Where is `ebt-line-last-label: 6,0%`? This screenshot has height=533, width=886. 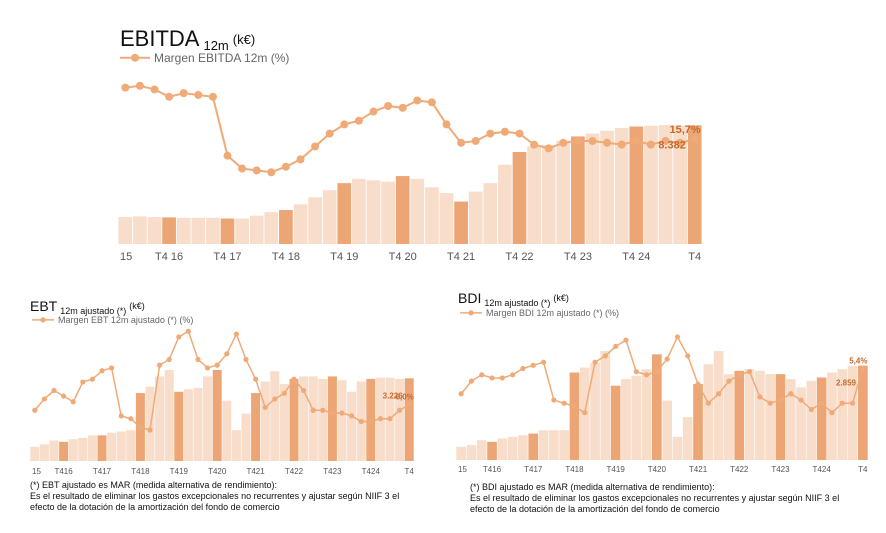 ebt-line-last-label: 6,0% is located at coordinates (405, 397).